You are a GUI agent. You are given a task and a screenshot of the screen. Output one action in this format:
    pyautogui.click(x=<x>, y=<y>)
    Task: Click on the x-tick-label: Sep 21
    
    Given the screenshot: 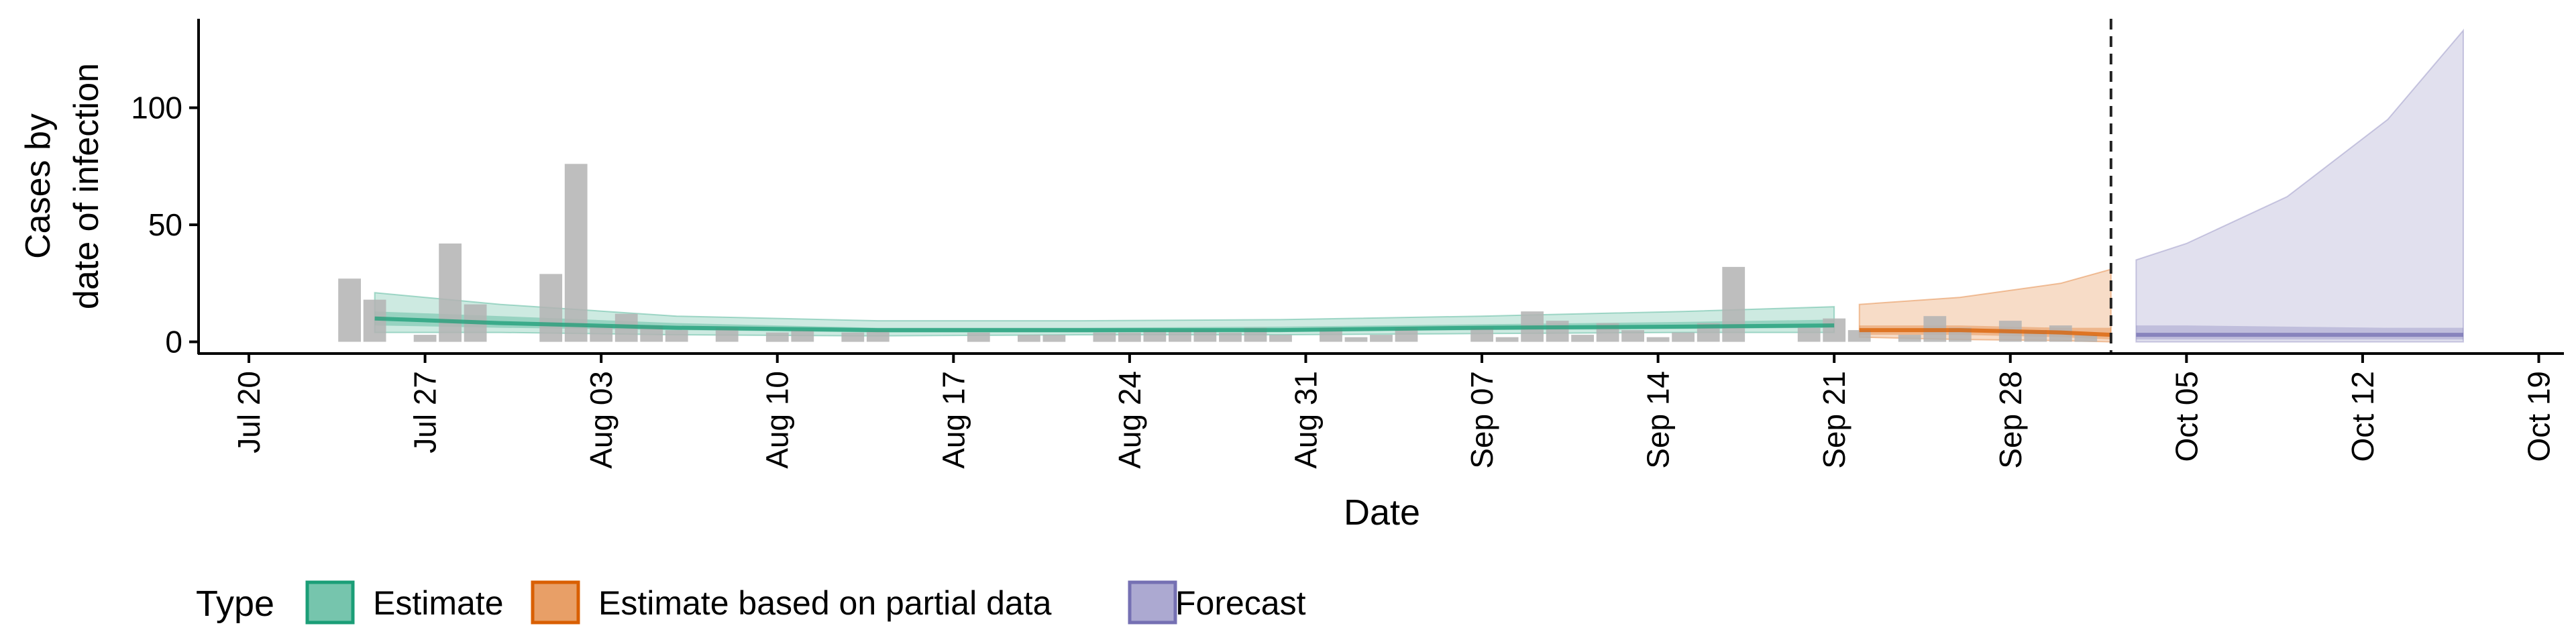 What is the action you would take?
    pyautogui.click(x=1834, y=420)
    